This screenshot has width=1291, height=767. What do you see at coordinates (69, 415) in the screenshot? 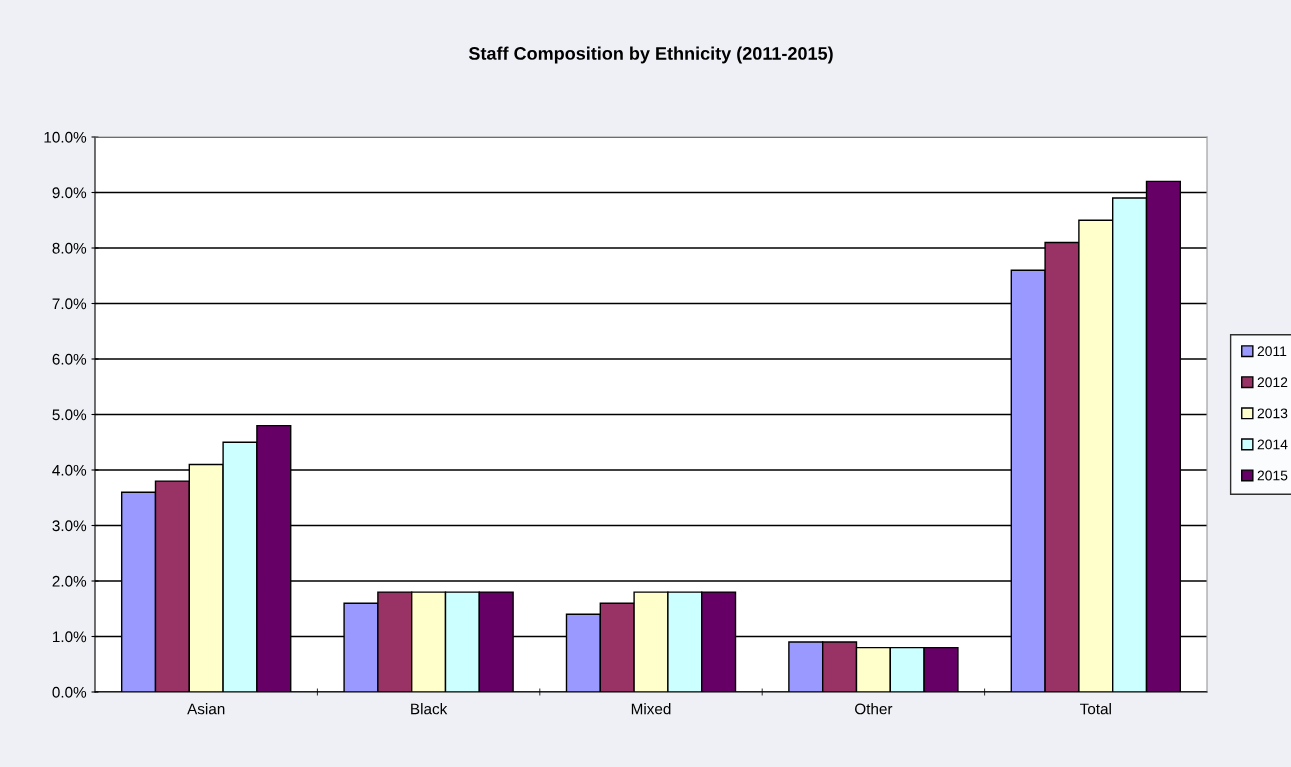
I see `y-tick-label: 5.0%` at bounding box center [69, 415].